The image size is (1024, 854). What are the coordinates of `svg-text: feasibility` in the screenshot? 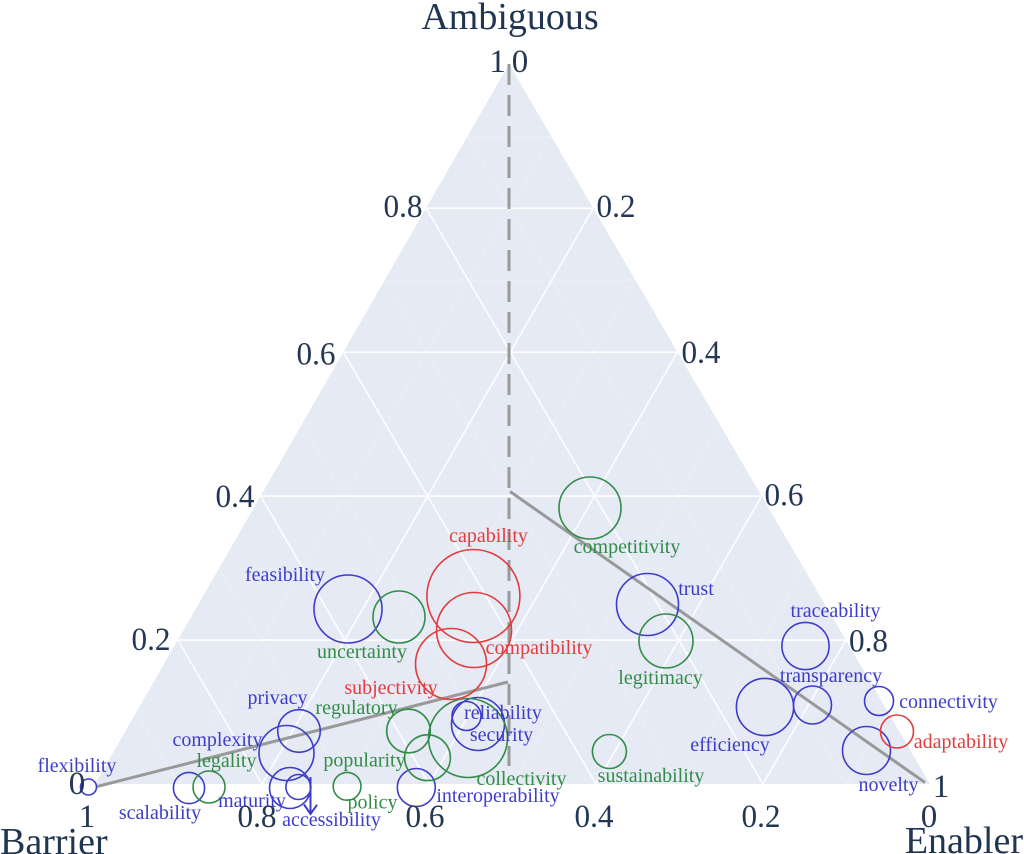 It's located at (285, 575).